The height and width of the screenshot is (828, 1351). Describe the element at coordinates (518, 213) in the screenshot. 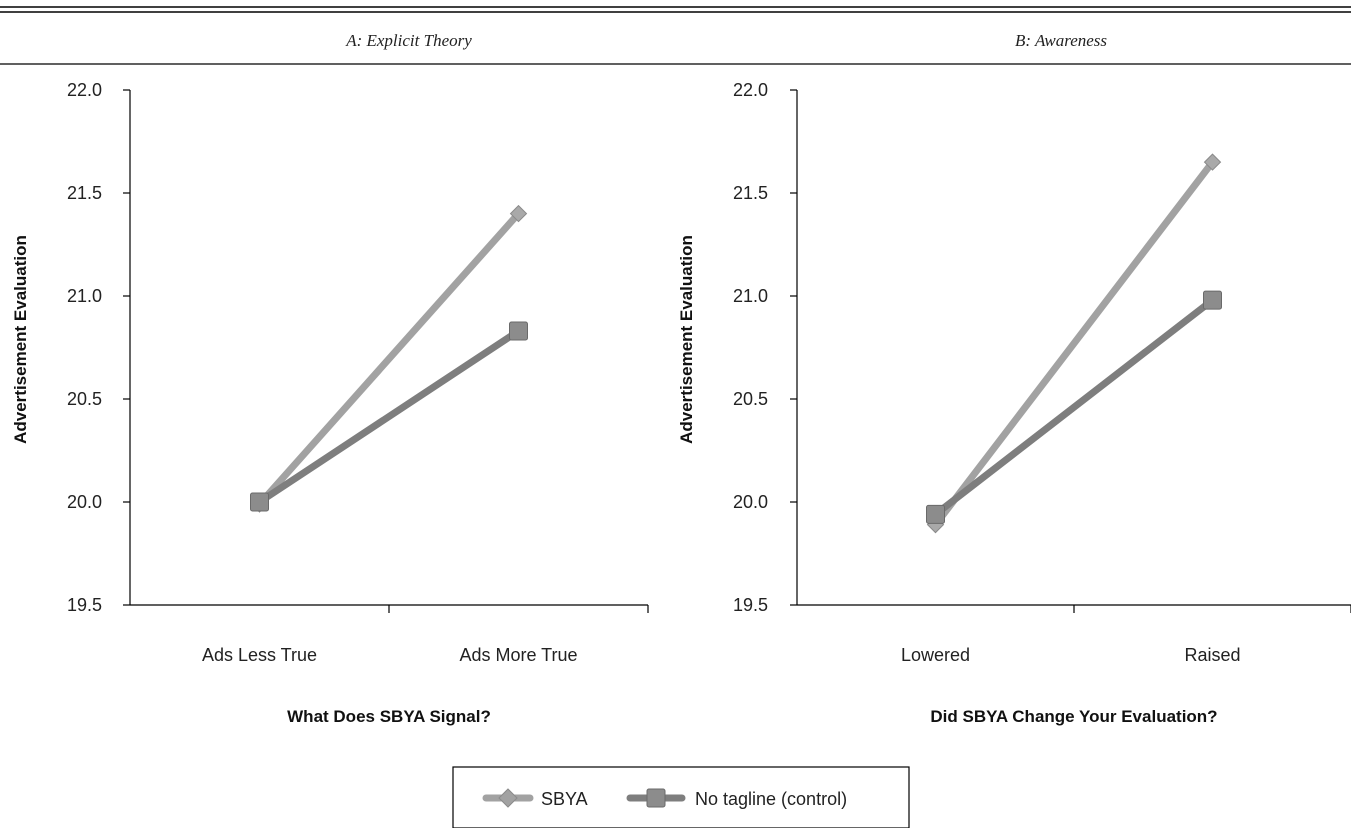

I see `panel-a-sbya-point` at that location.